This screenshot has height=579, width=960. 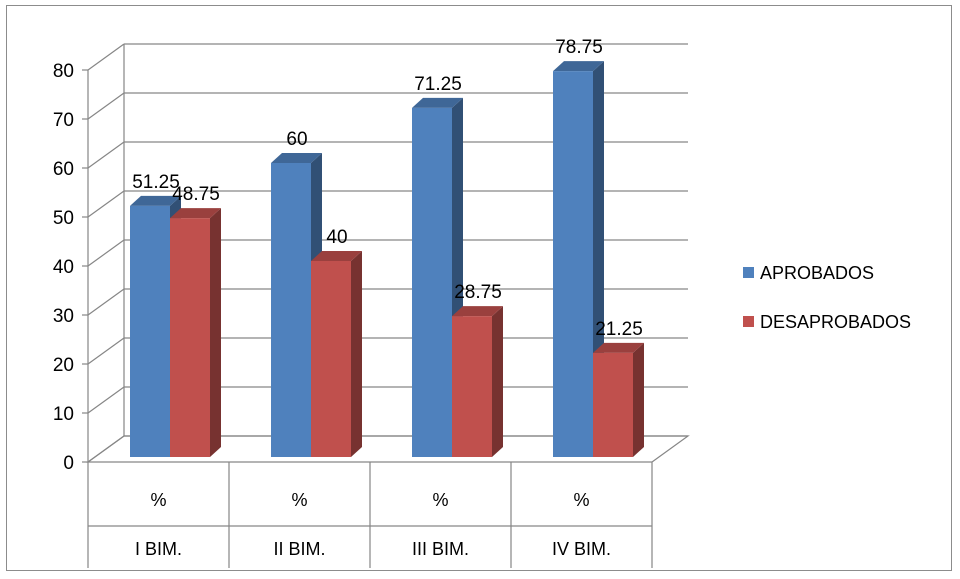 I want to click on y-tick-label: 70, so click(x=63, y=120).